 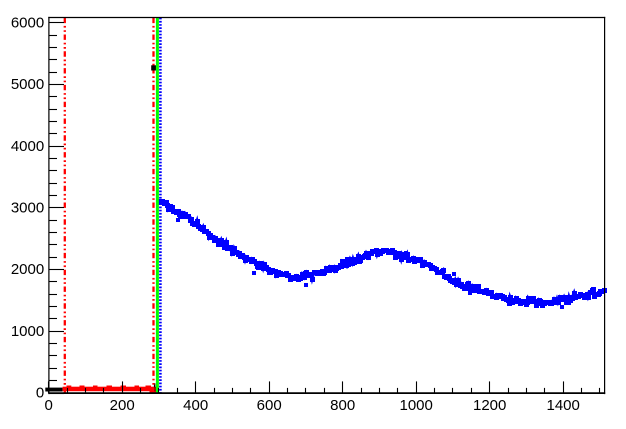 What do you see at coordinates (27, 146) in the screenshot?
I see `svg-text: 4000` at bounding box center [27, 146].